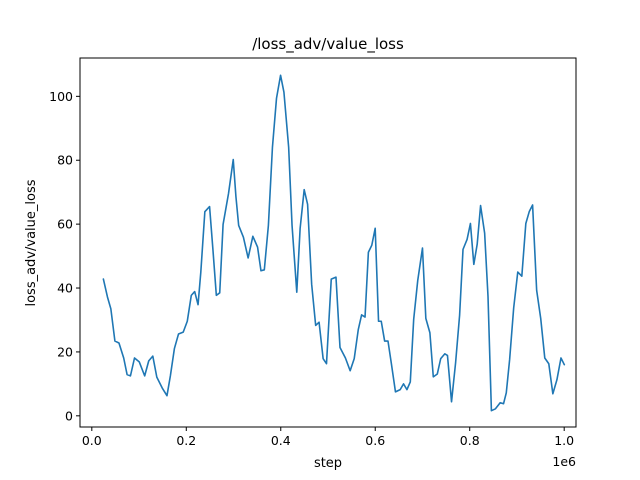  I want to click on x-axis-label: step, so click(328, 463).